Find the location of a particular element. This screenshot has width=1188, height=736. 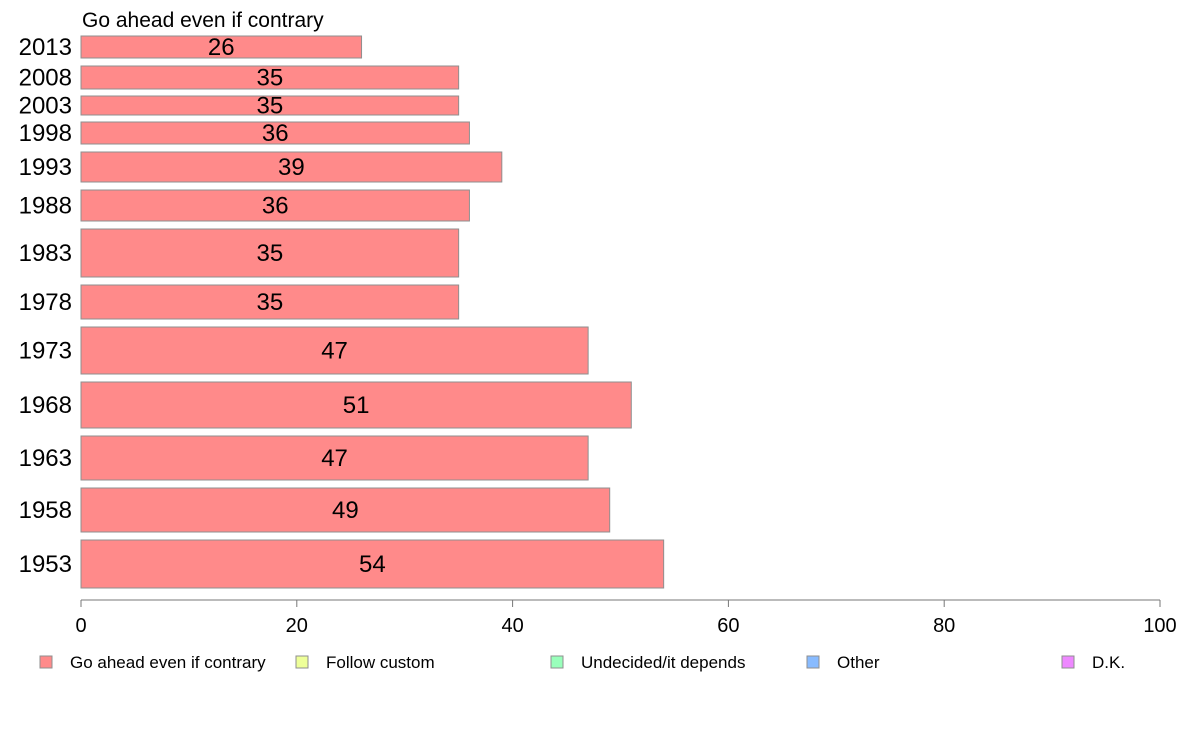

bar-1983 is located at coordinates (270, 253).